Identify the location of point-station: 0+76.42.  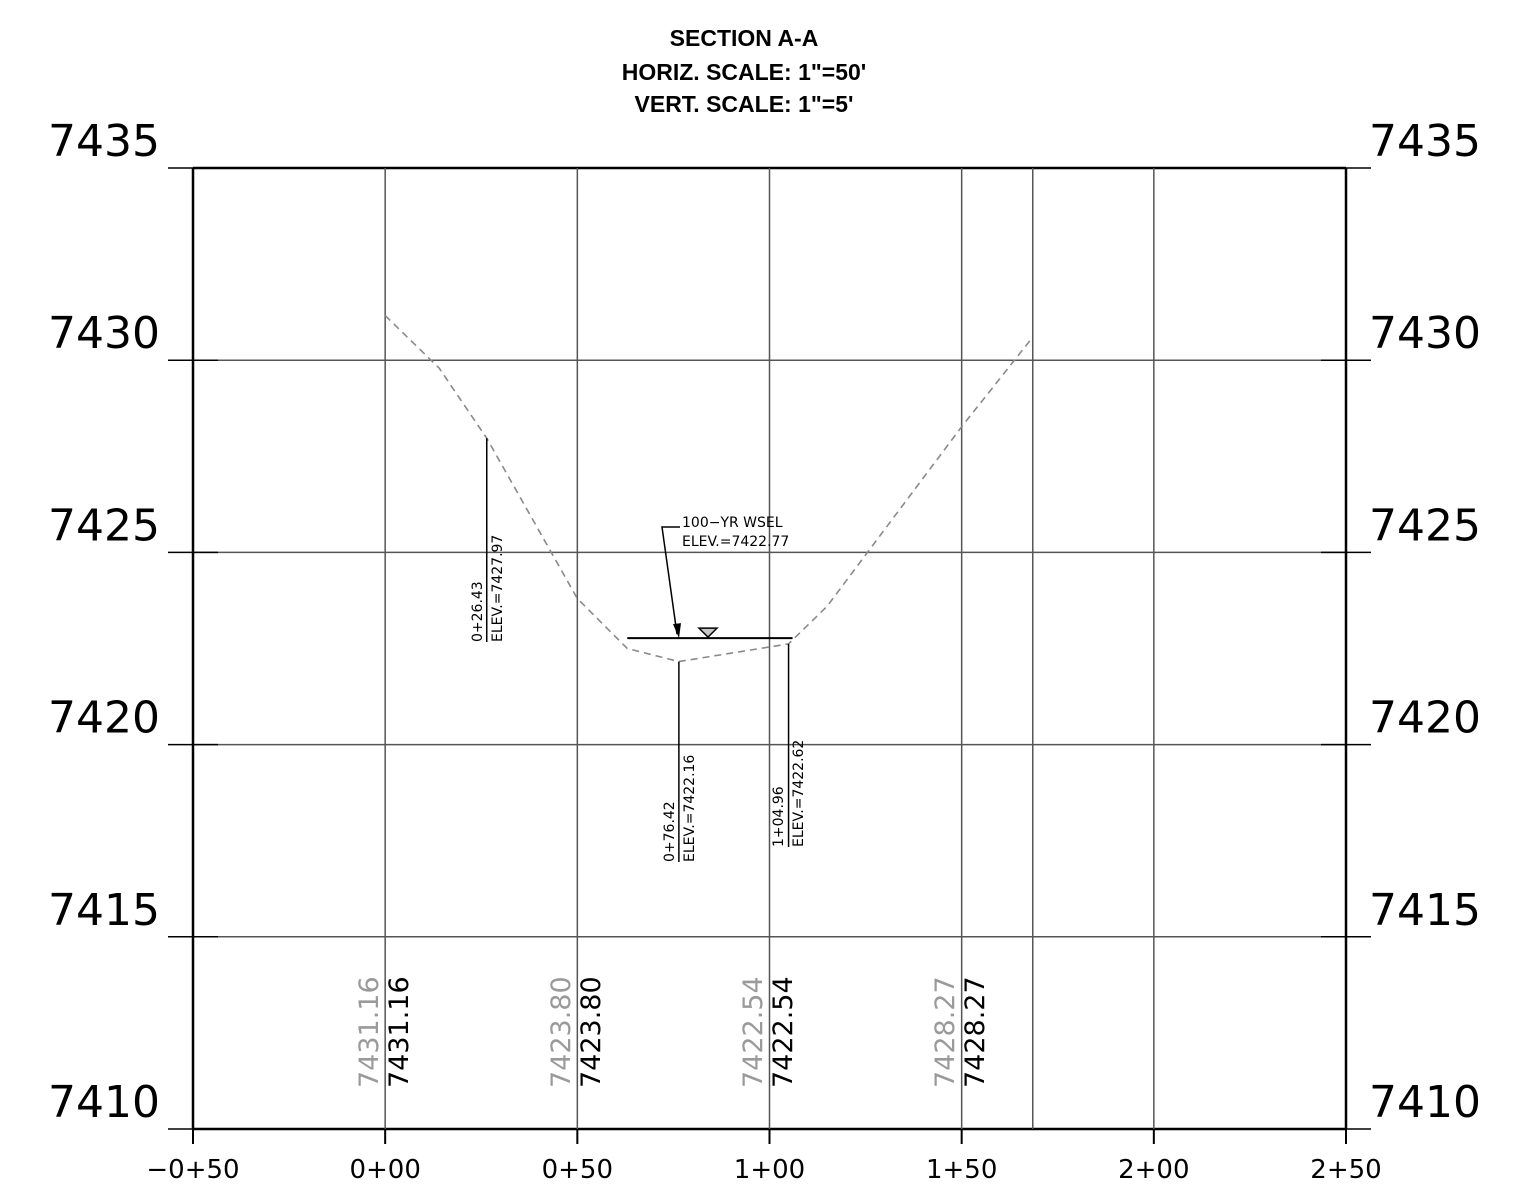
(670, 831).